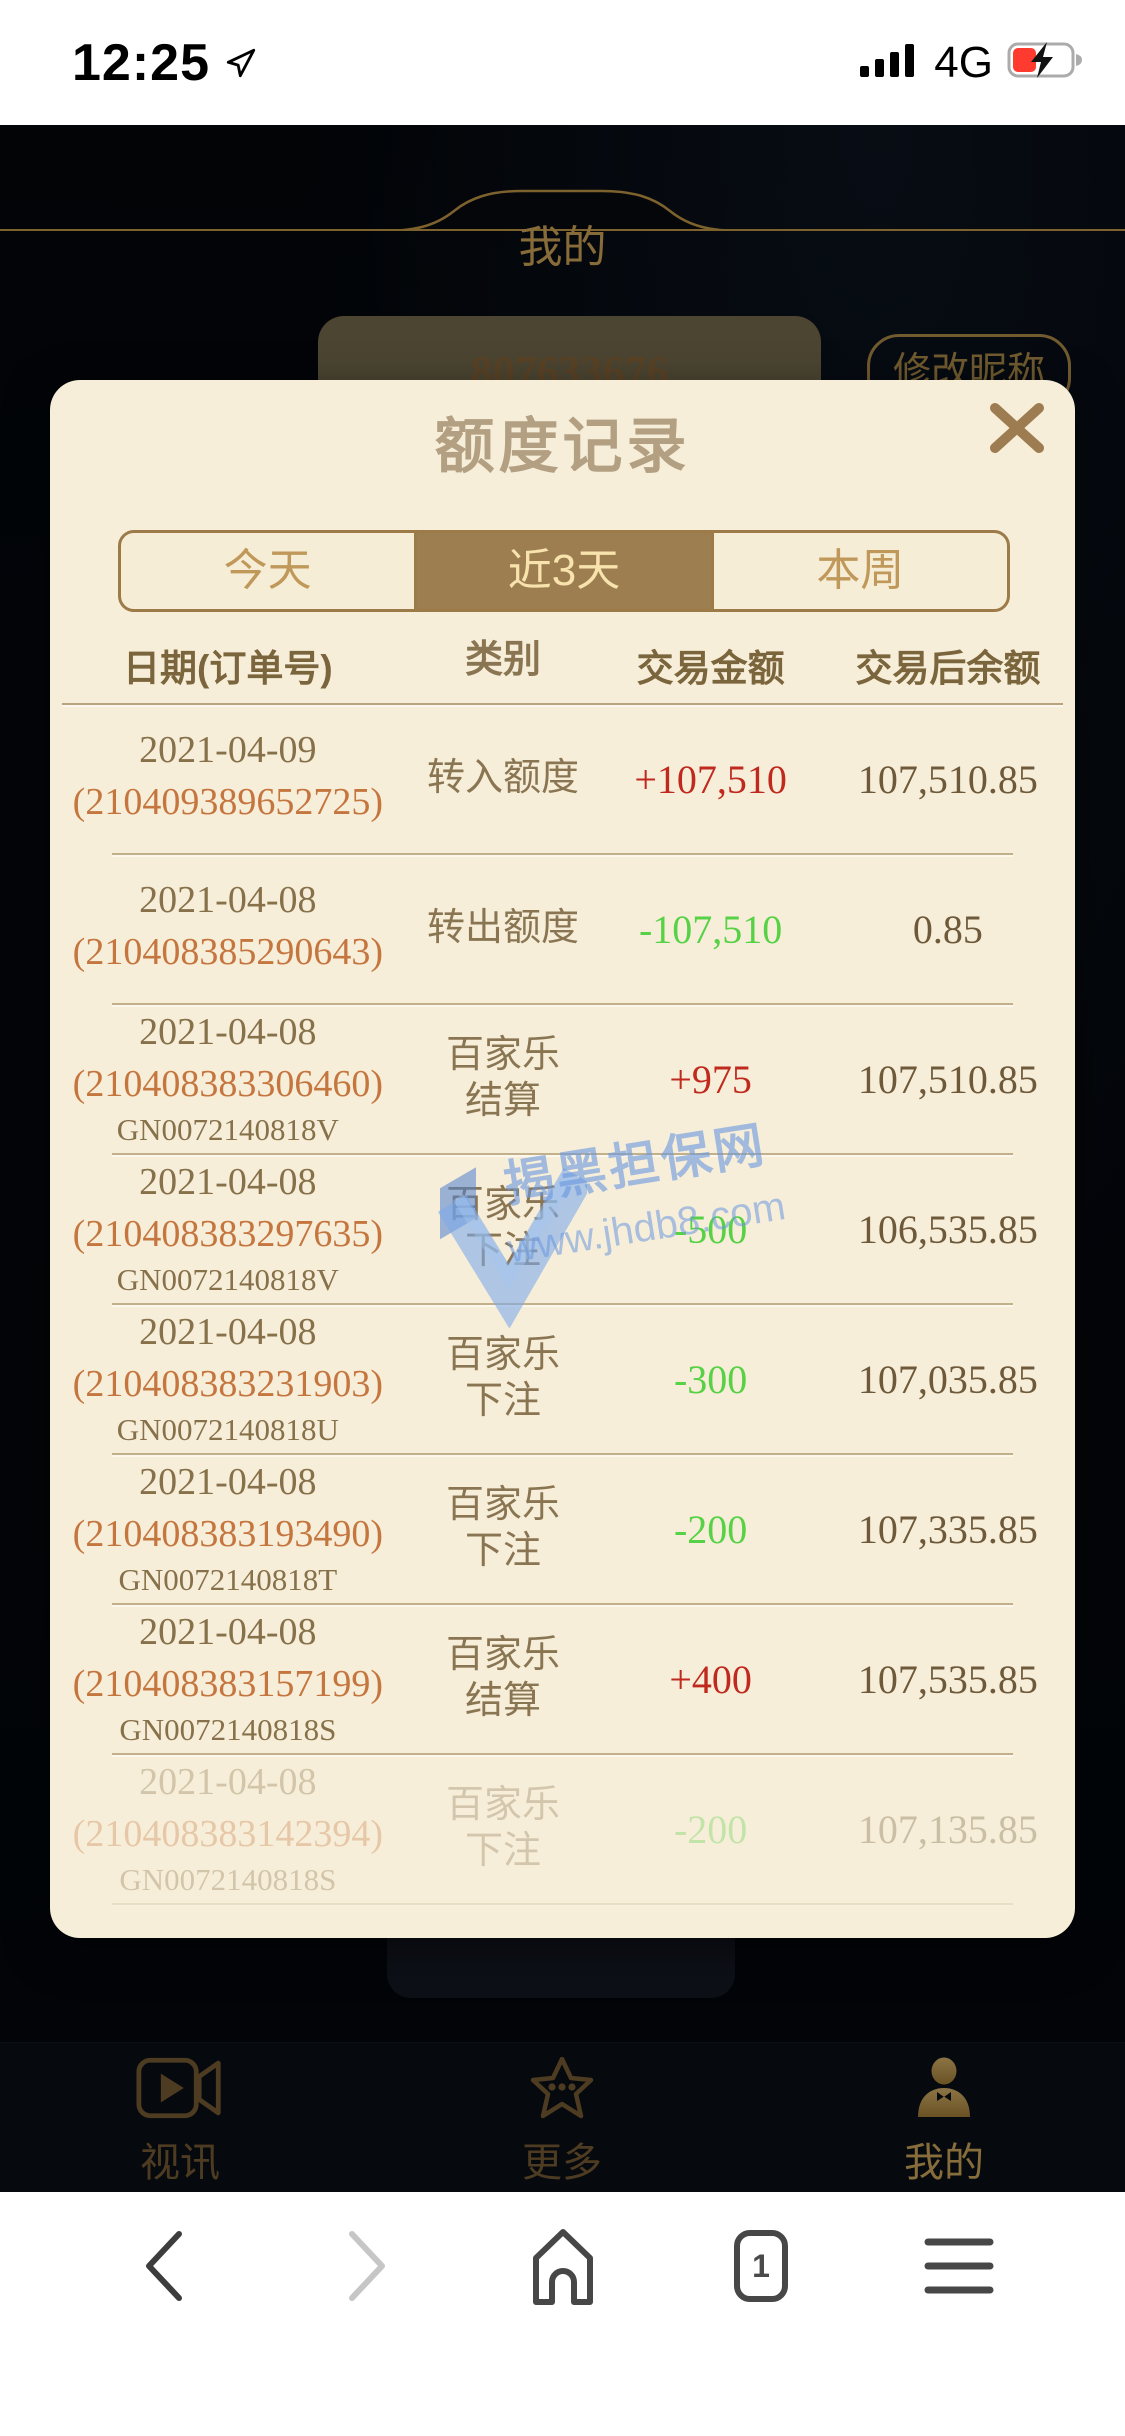 This screenshot has height=2436, width=1125. Describe the element at coordinates (228, 1579) in the screenshot. I see `row-game-code: GN0072140818T` at that location.